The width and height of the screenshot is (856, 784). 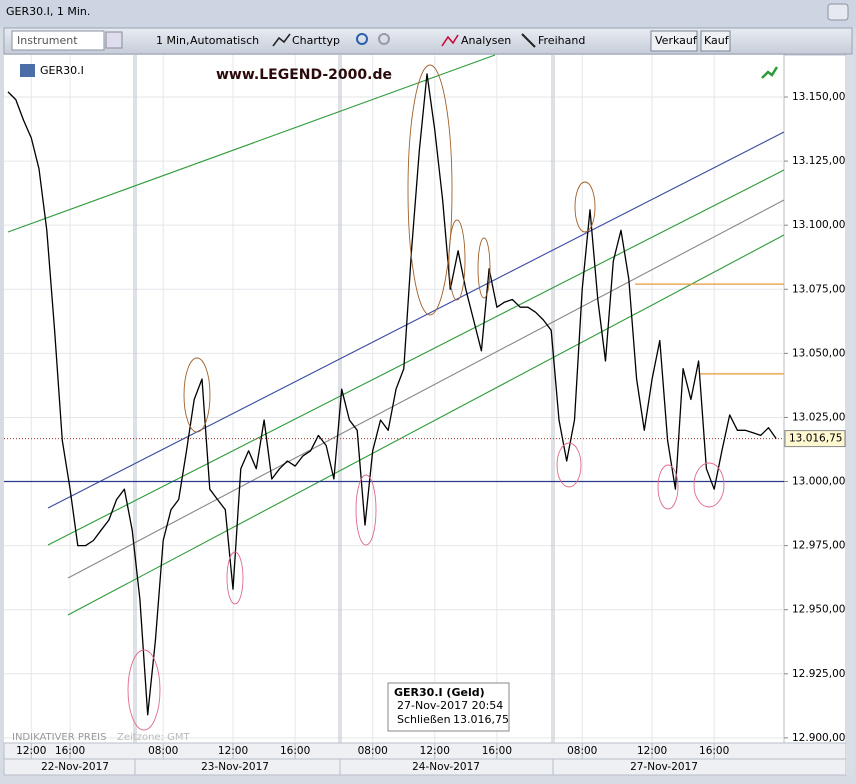 I want to click on zoom-out-button, so click(x=384, y=39).